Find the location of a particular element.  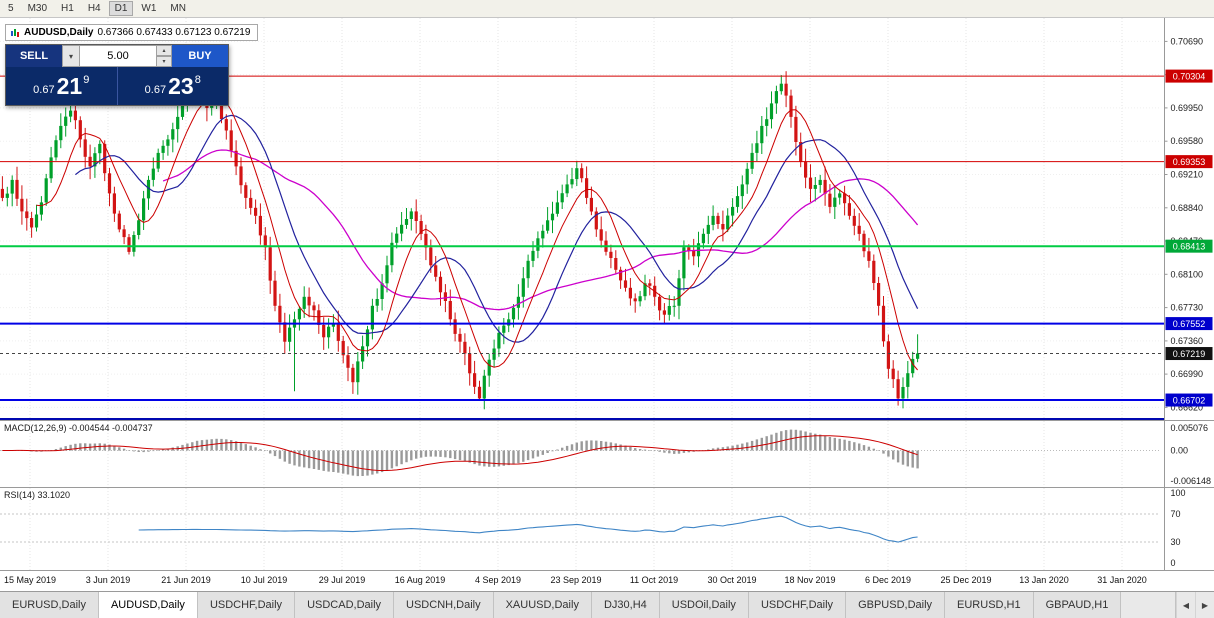

buy-button: BUY is located at coordinates (200, 56).